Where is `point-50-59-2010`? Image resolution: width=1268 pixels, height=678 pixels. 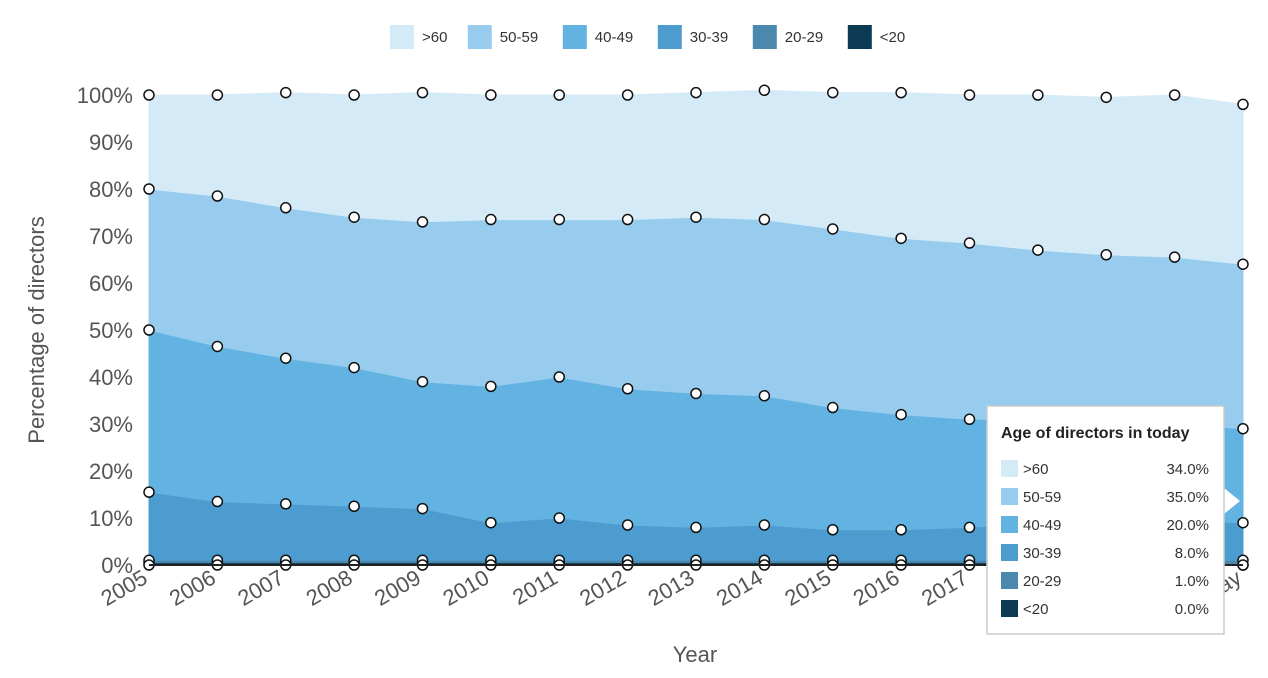 point-50-59-2010 is located at coordinates (491, 219).